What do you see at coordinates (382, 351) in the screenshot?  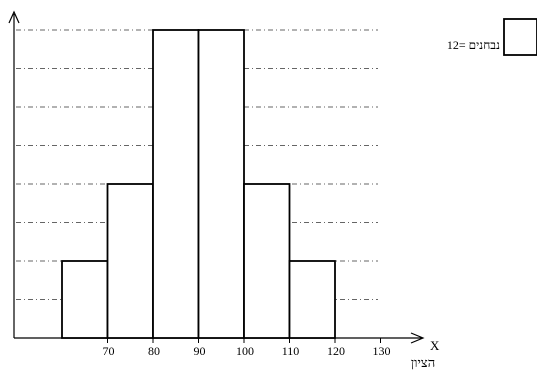 I see `x-tick-label: 130` at bounding box center [382, 351].